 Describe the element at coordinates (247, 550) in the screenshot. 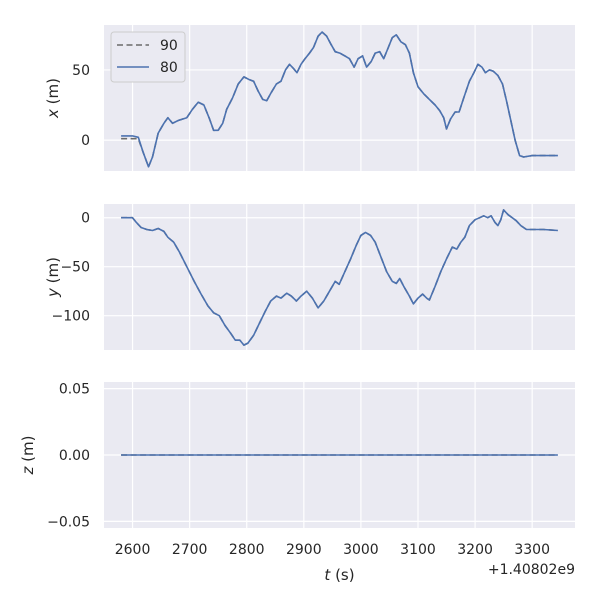

I see `x-tick-label: 2800` at that location.